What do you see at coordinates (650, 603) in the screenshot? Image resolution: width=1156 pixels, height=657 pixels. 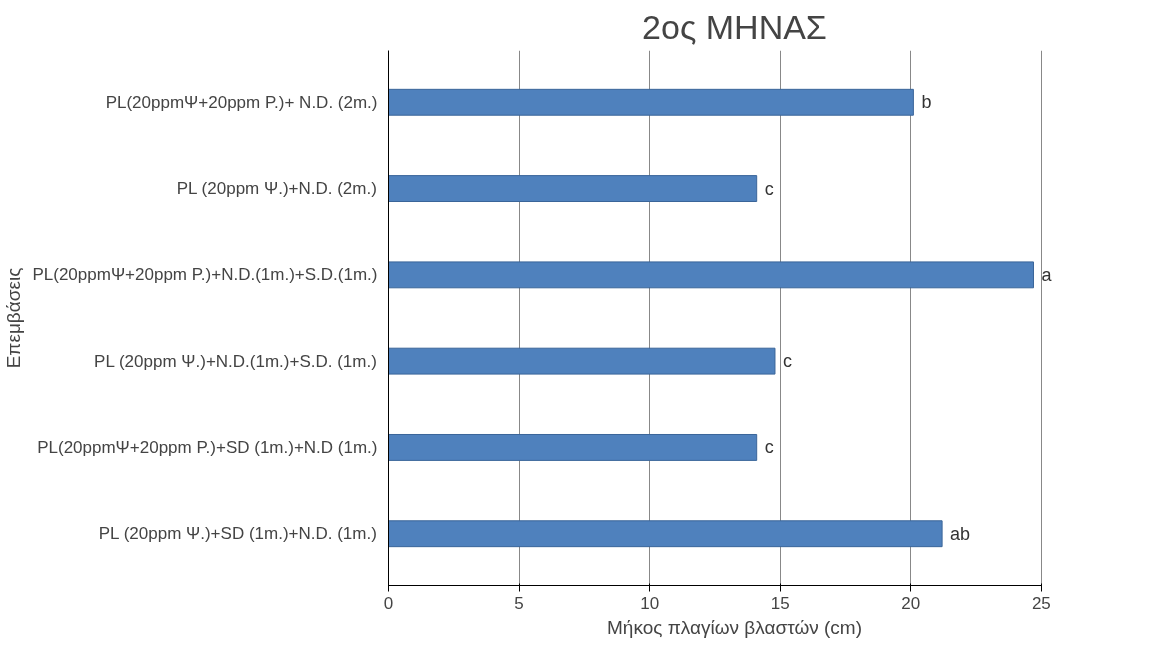 I see `x-tick-label: 10` at bounding box center [650, 603].